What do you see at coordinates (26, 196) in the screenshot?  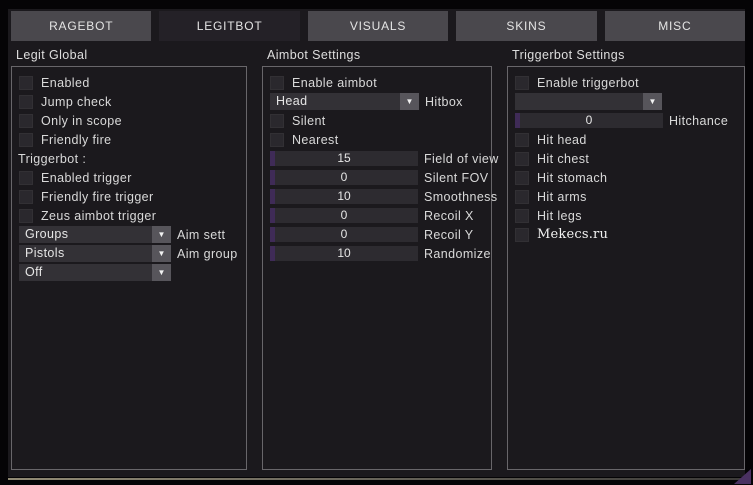 I see `checkbox-friendly-fire-trigger` at bounding box center [26, 196].